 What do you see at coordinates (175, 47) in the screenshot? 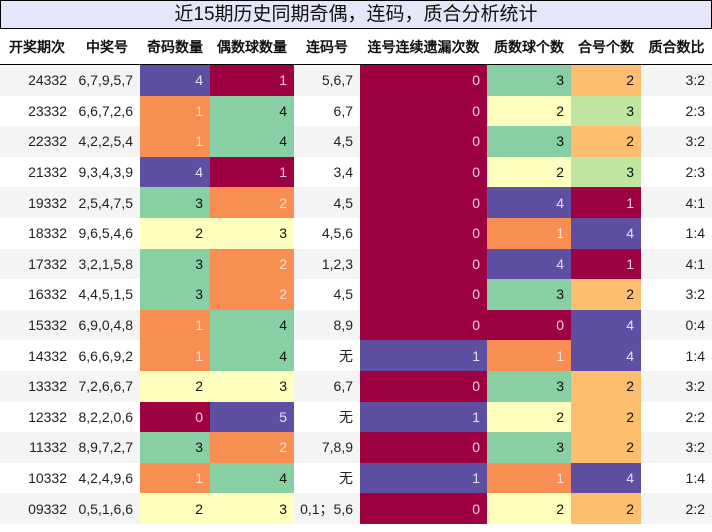
I see `header-odd-count: 奇码数量` at bounding box center [175, 47].